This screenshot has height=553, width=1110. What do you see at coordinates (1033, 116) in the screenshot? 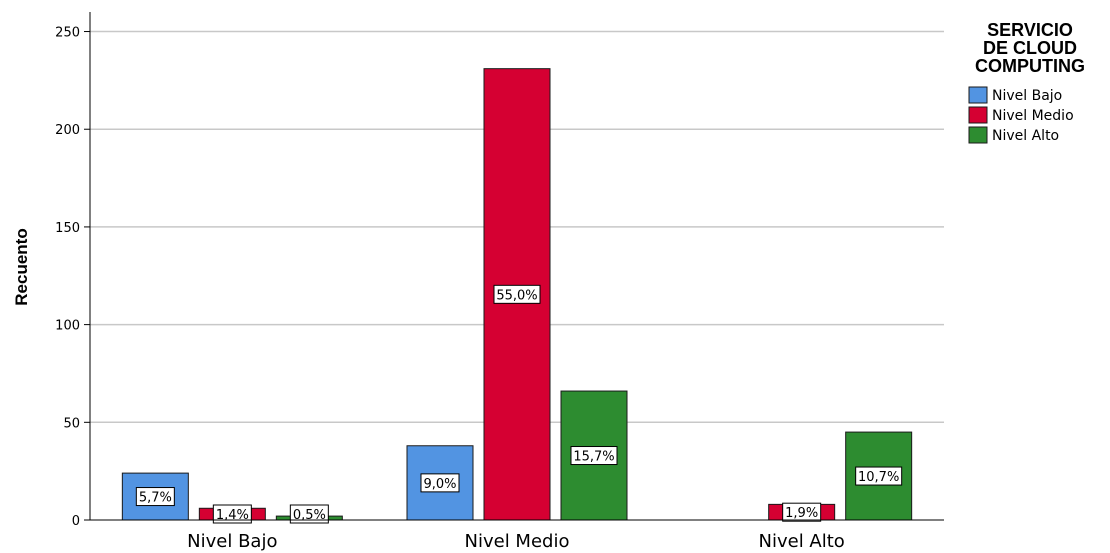
I see `legend-label: Nivel Medio` at bounding box center [1033, 116].